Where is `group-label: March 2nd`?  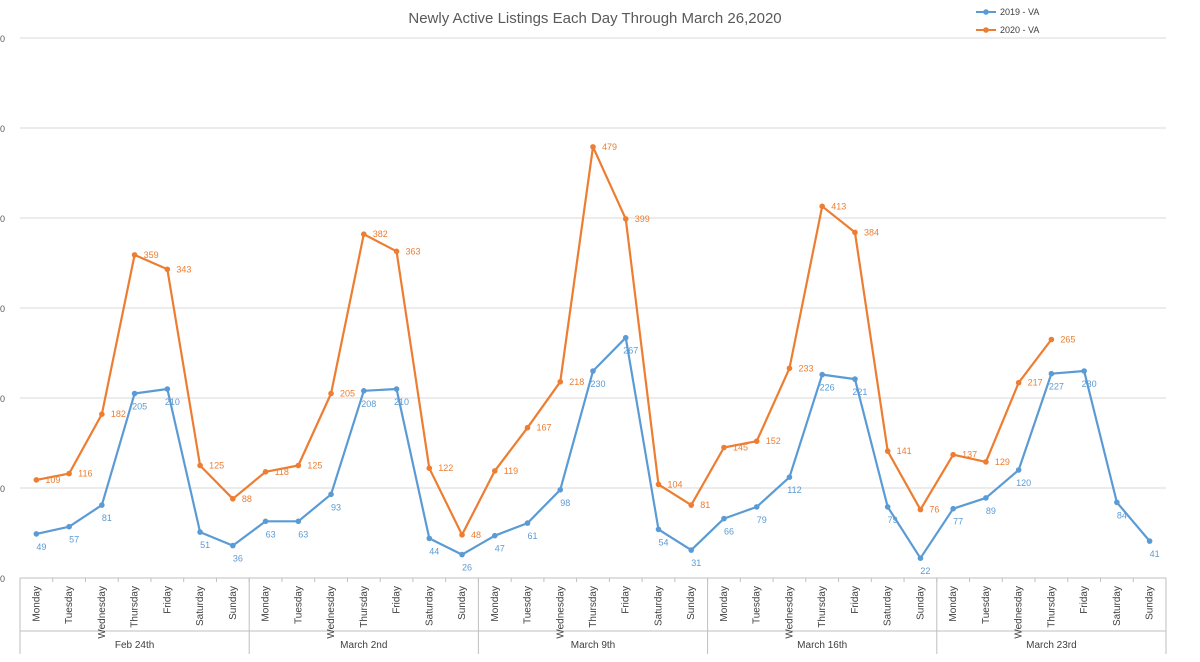 group-label: March 2nd is located at coordinates (363, 645).